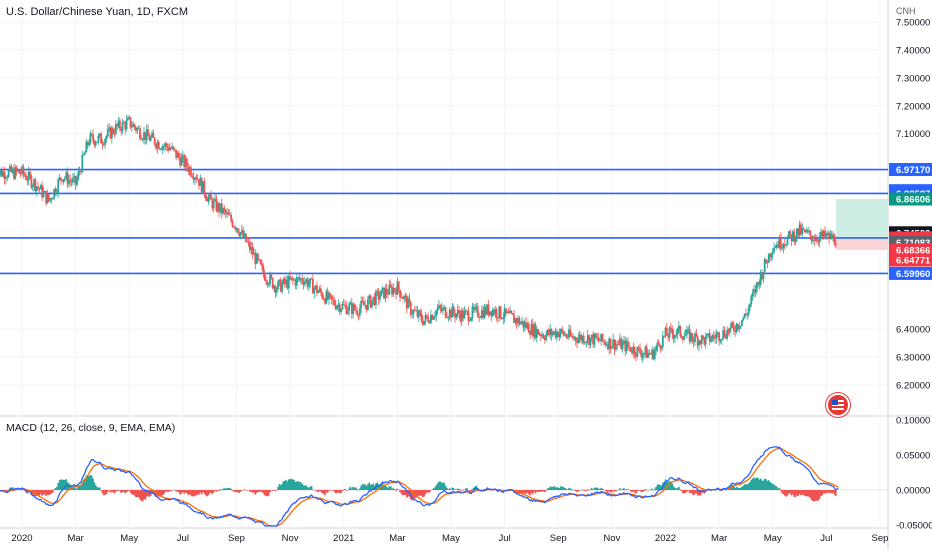  What do you see at coordinates (838, 405) in the screenshot?
I see `us-flag-icon` at bounding box center [838, 405].